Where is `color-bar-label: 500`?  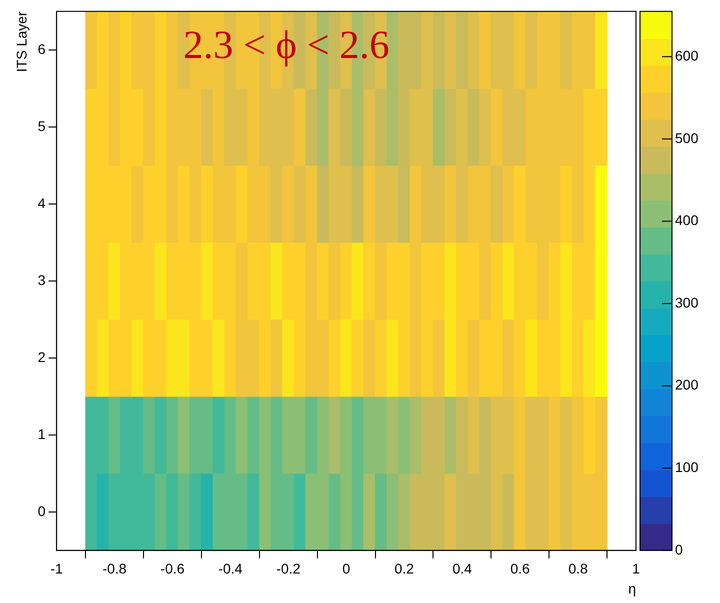
color-bar-label: 500 is located at coordinates (687, 138).